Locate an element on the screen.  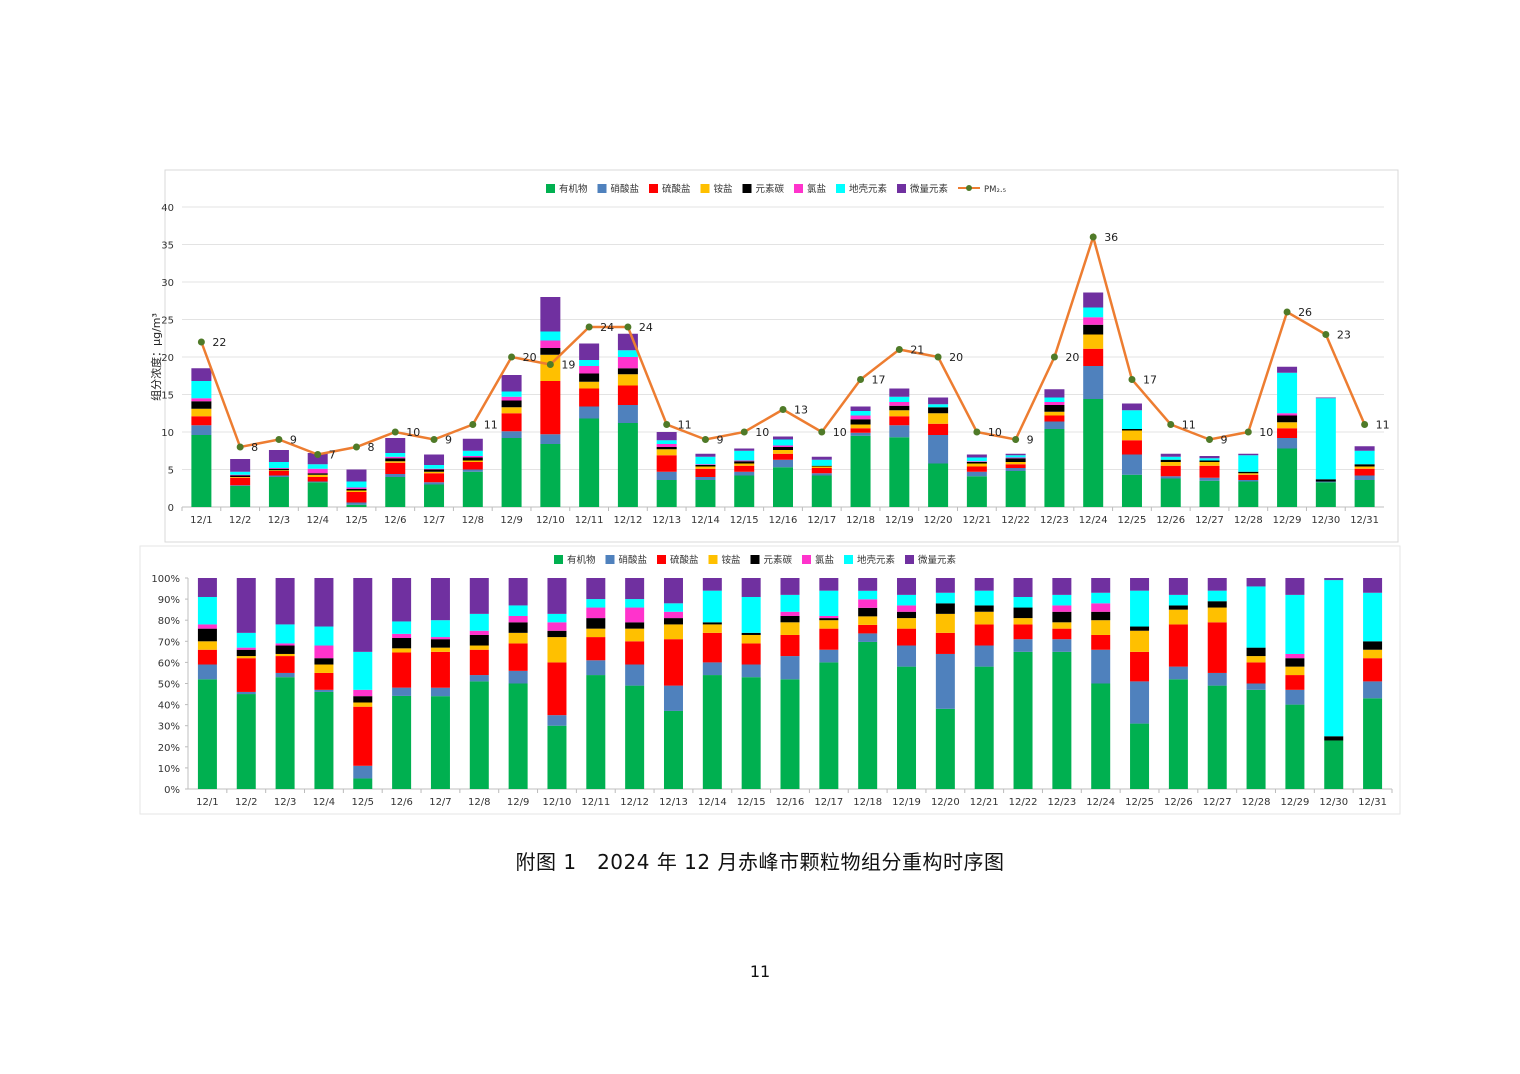
chart2-xtick-label: 12/17 is located at coordinates (828, 802).